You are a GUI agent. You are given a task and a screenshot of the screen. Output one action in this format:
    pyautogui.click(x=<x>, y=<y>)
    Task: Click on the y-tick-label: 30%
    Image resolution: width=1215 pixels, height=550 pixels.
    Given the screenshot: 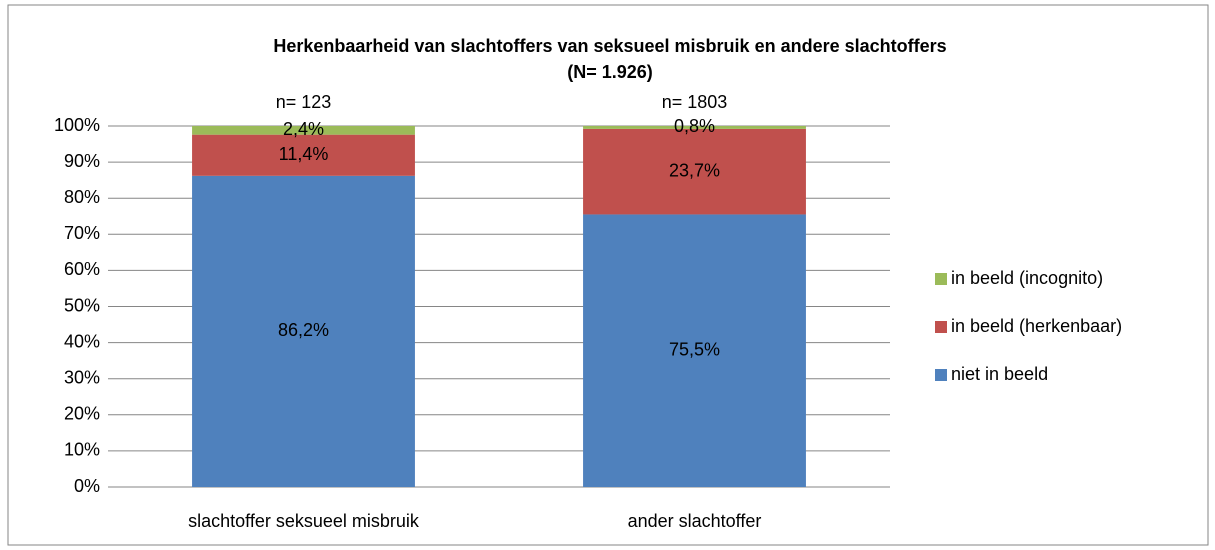 What is the action you would take?
    pyautogui.click(x=82, y=377)
    